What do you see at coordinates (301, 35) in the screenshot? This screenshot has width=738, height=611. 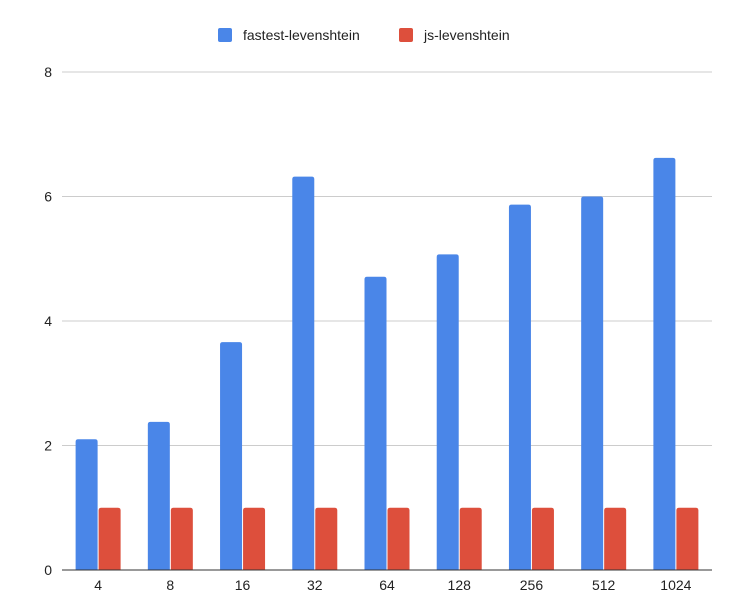 I see `legend-label-fastest-levenshtein: fastest-levenshtein` at bounding box center [301, 35].